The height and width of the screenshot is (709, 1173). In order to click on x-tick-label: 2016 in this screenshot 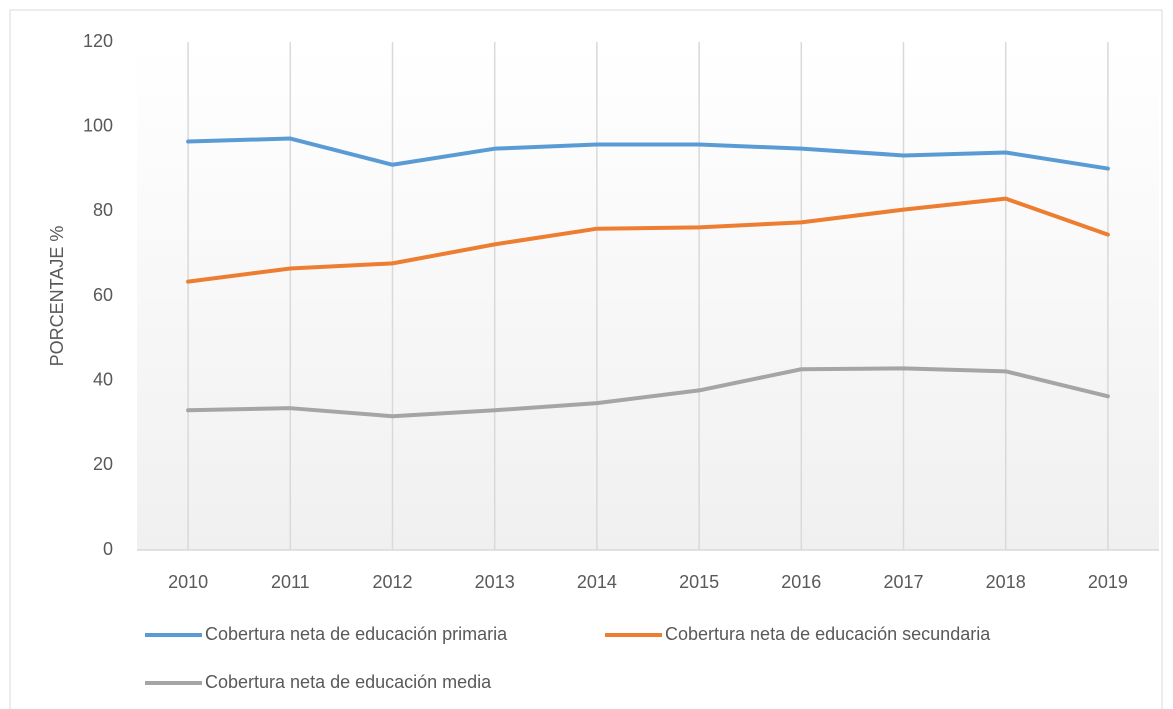, I will do `click(801, 582)`.